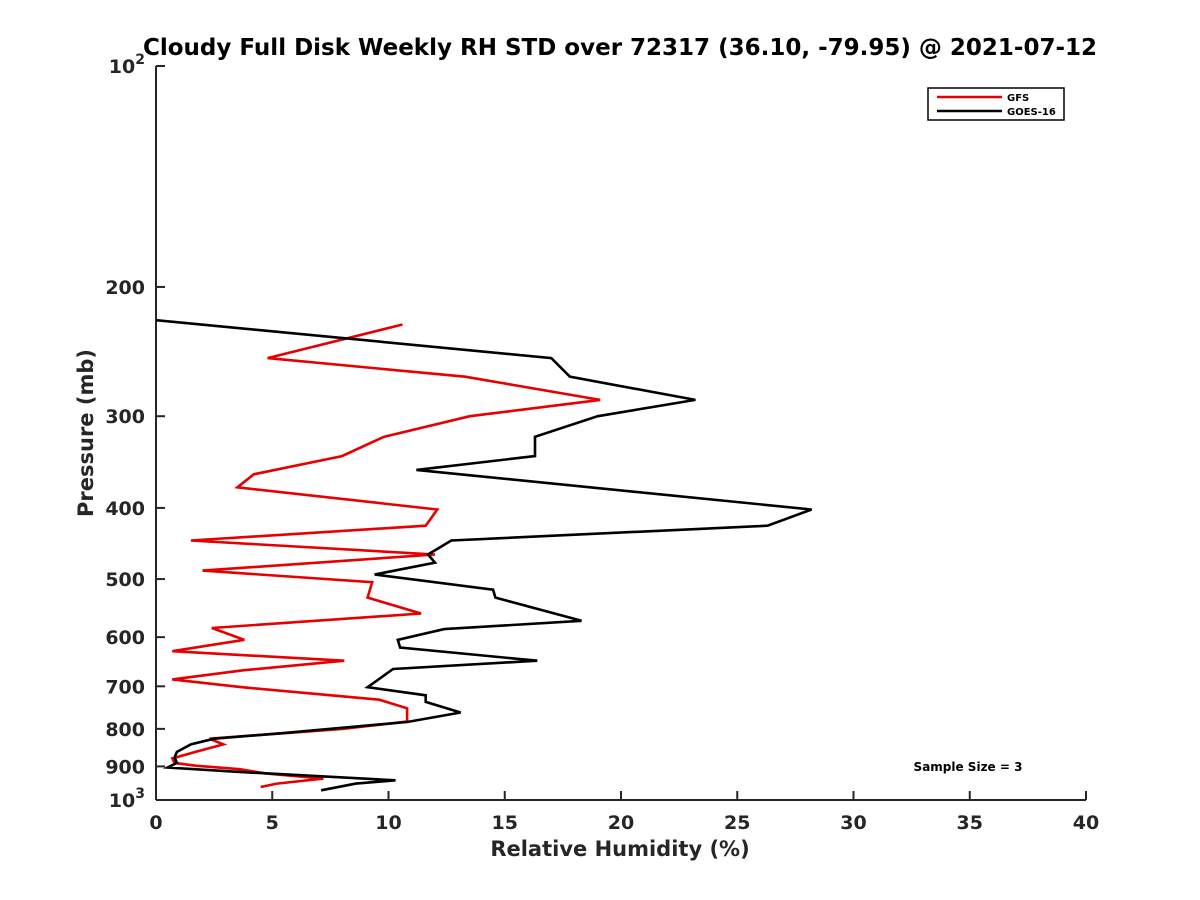  I want to click on x-axis-ticks: 0 5 10 15 20 25 30 35 40, so click(624, 812).